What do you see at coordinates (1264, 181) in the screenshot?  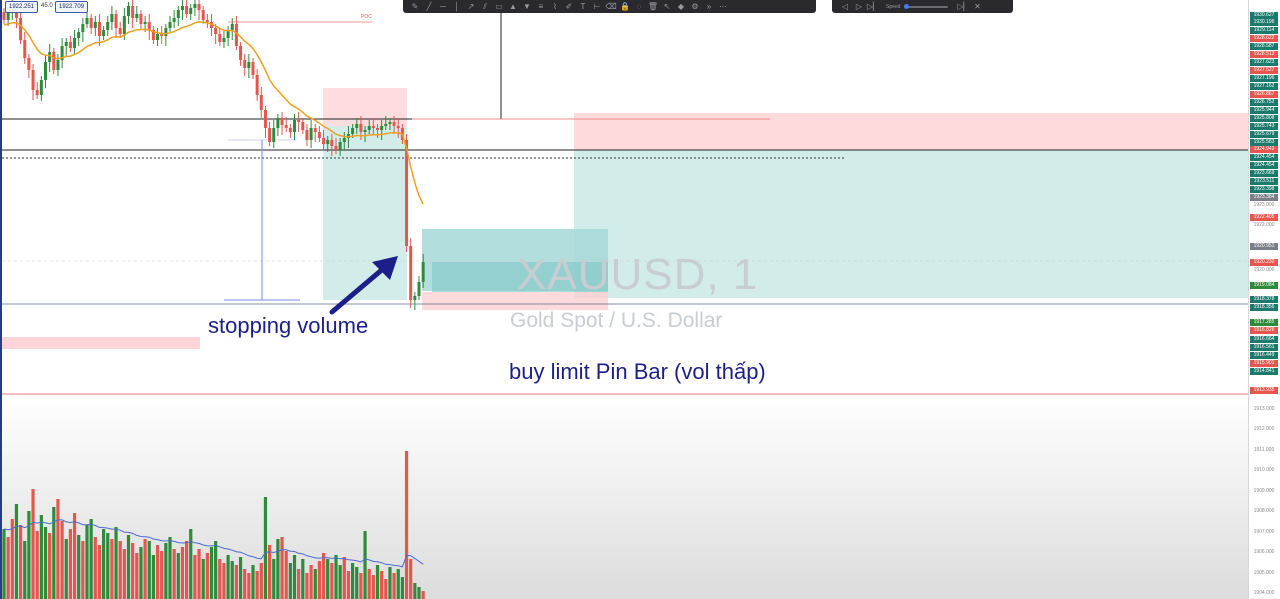 I see `price-label: 1923.511` at bounding box center [1264, 181].